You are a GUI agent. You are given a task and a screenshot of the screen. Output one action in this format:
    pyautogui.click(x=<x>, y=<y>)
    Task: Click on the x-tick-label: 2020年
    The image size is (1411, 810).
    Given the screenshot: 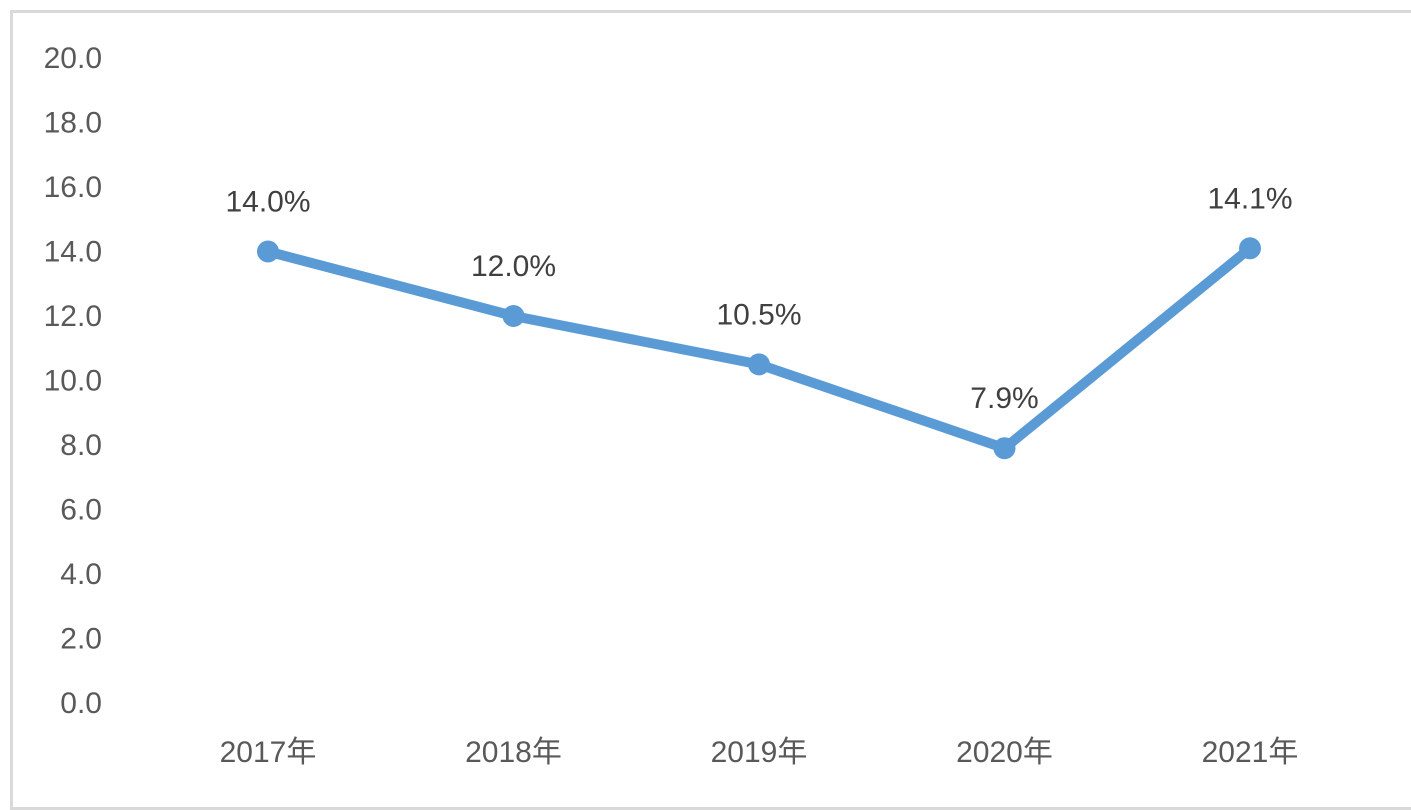 What is the action you would take?
    pyautogui.click(x=1004, y=752)
    